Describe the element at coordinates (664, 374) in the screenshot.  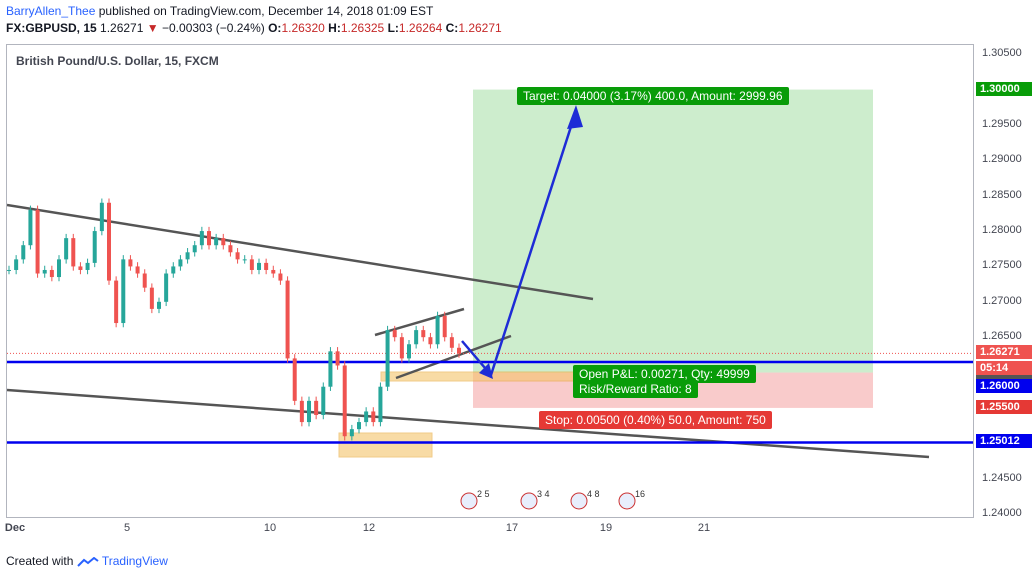
I see `open-pnl-label: Open P&L: 0.00271, Qty: 49999` at that location.